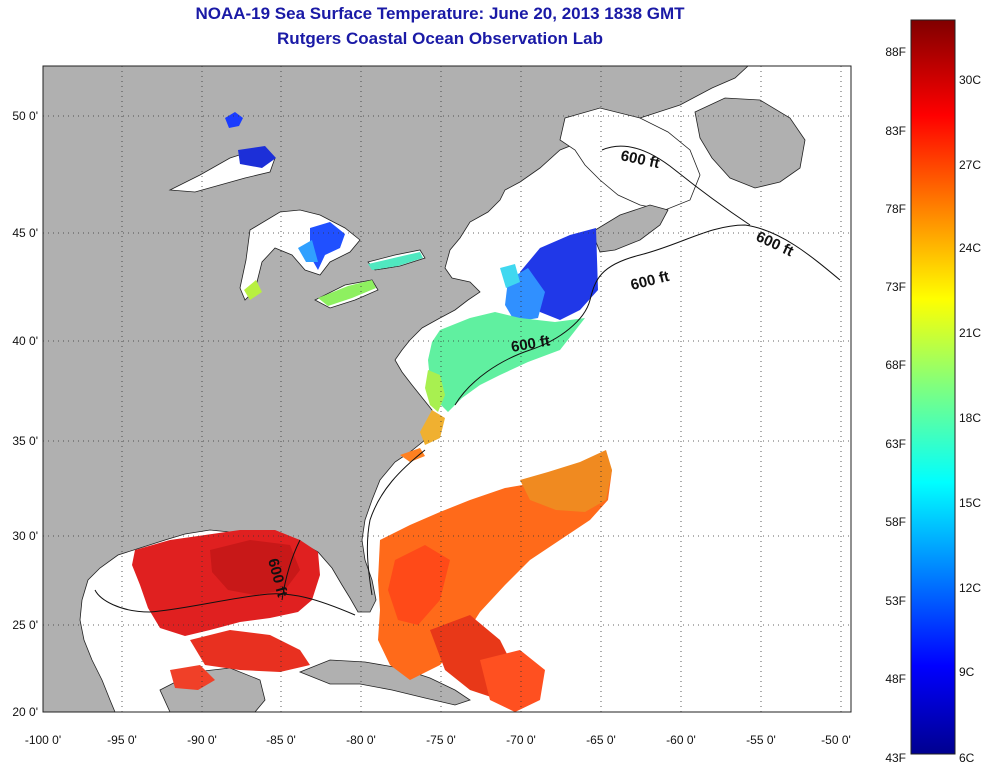 This screenshot has height=770, width=984. Describe the element at coordinates (970, 588) in the screenshot. I see `colorbar-celsius-label: 12C` at that location.